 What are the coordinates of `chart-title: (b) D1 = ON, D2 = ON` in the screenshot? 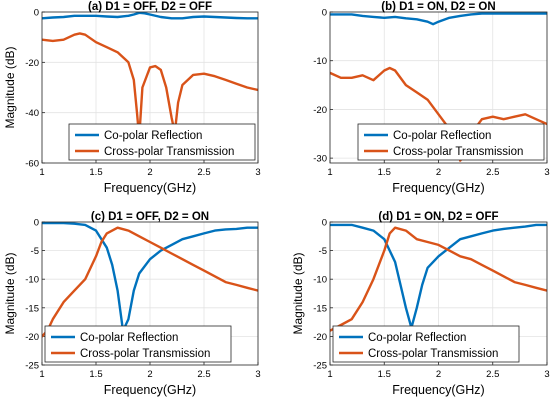 It's located at (438, 7).